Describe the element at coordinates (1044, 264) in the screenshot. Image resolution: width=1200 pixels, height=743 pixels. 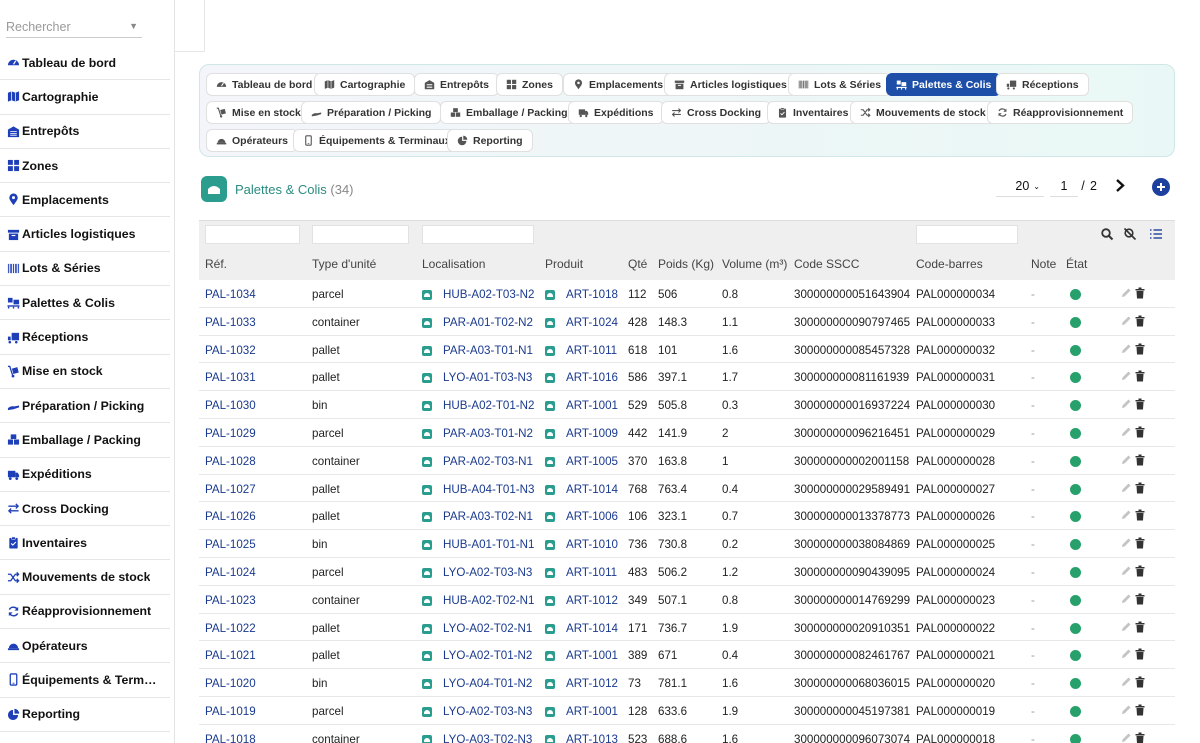
I see `column-header: Note` at that location.